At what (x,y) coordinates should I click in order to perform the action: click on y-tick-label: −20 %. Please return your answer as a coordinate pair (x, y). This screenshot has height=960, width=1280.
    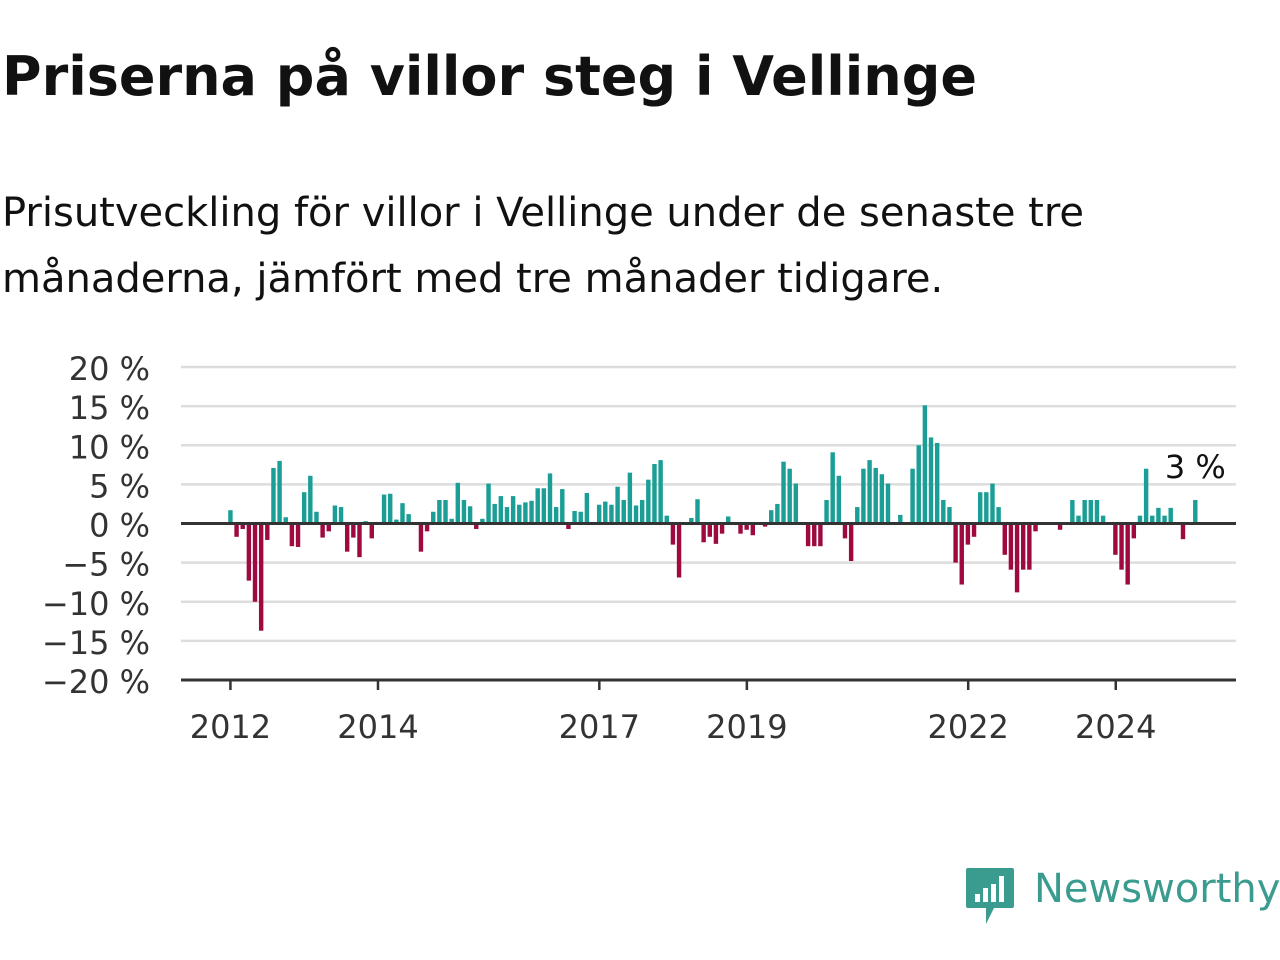
    Looking at the image, I should click on (96, 682).